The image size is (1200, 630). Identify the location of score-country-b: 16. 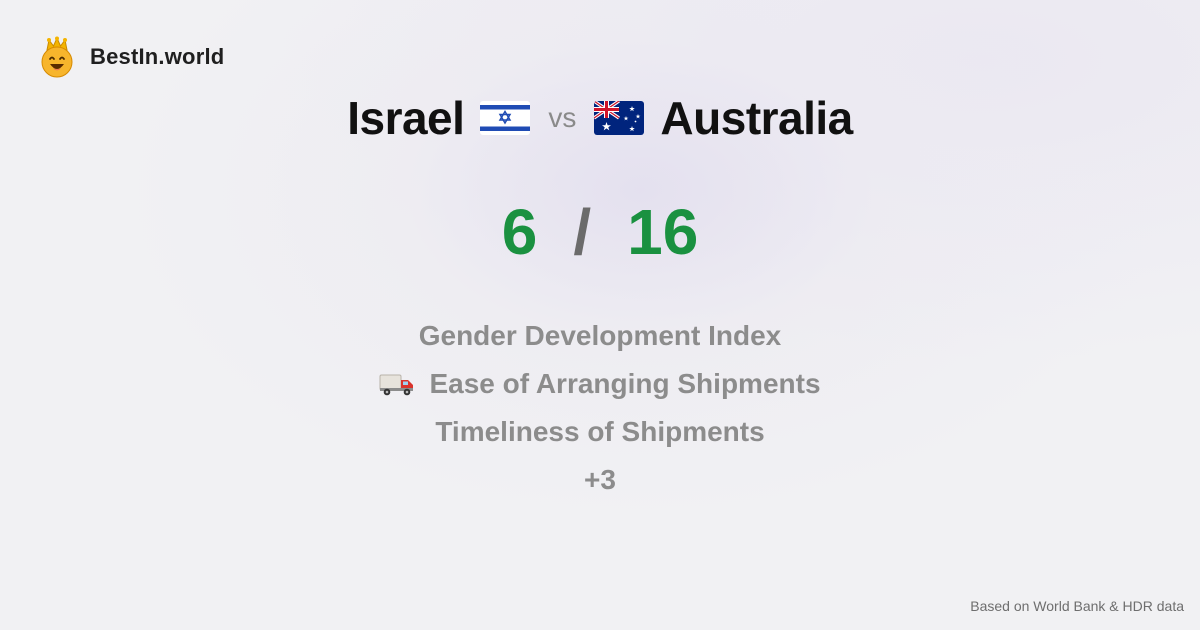
(663, 232).